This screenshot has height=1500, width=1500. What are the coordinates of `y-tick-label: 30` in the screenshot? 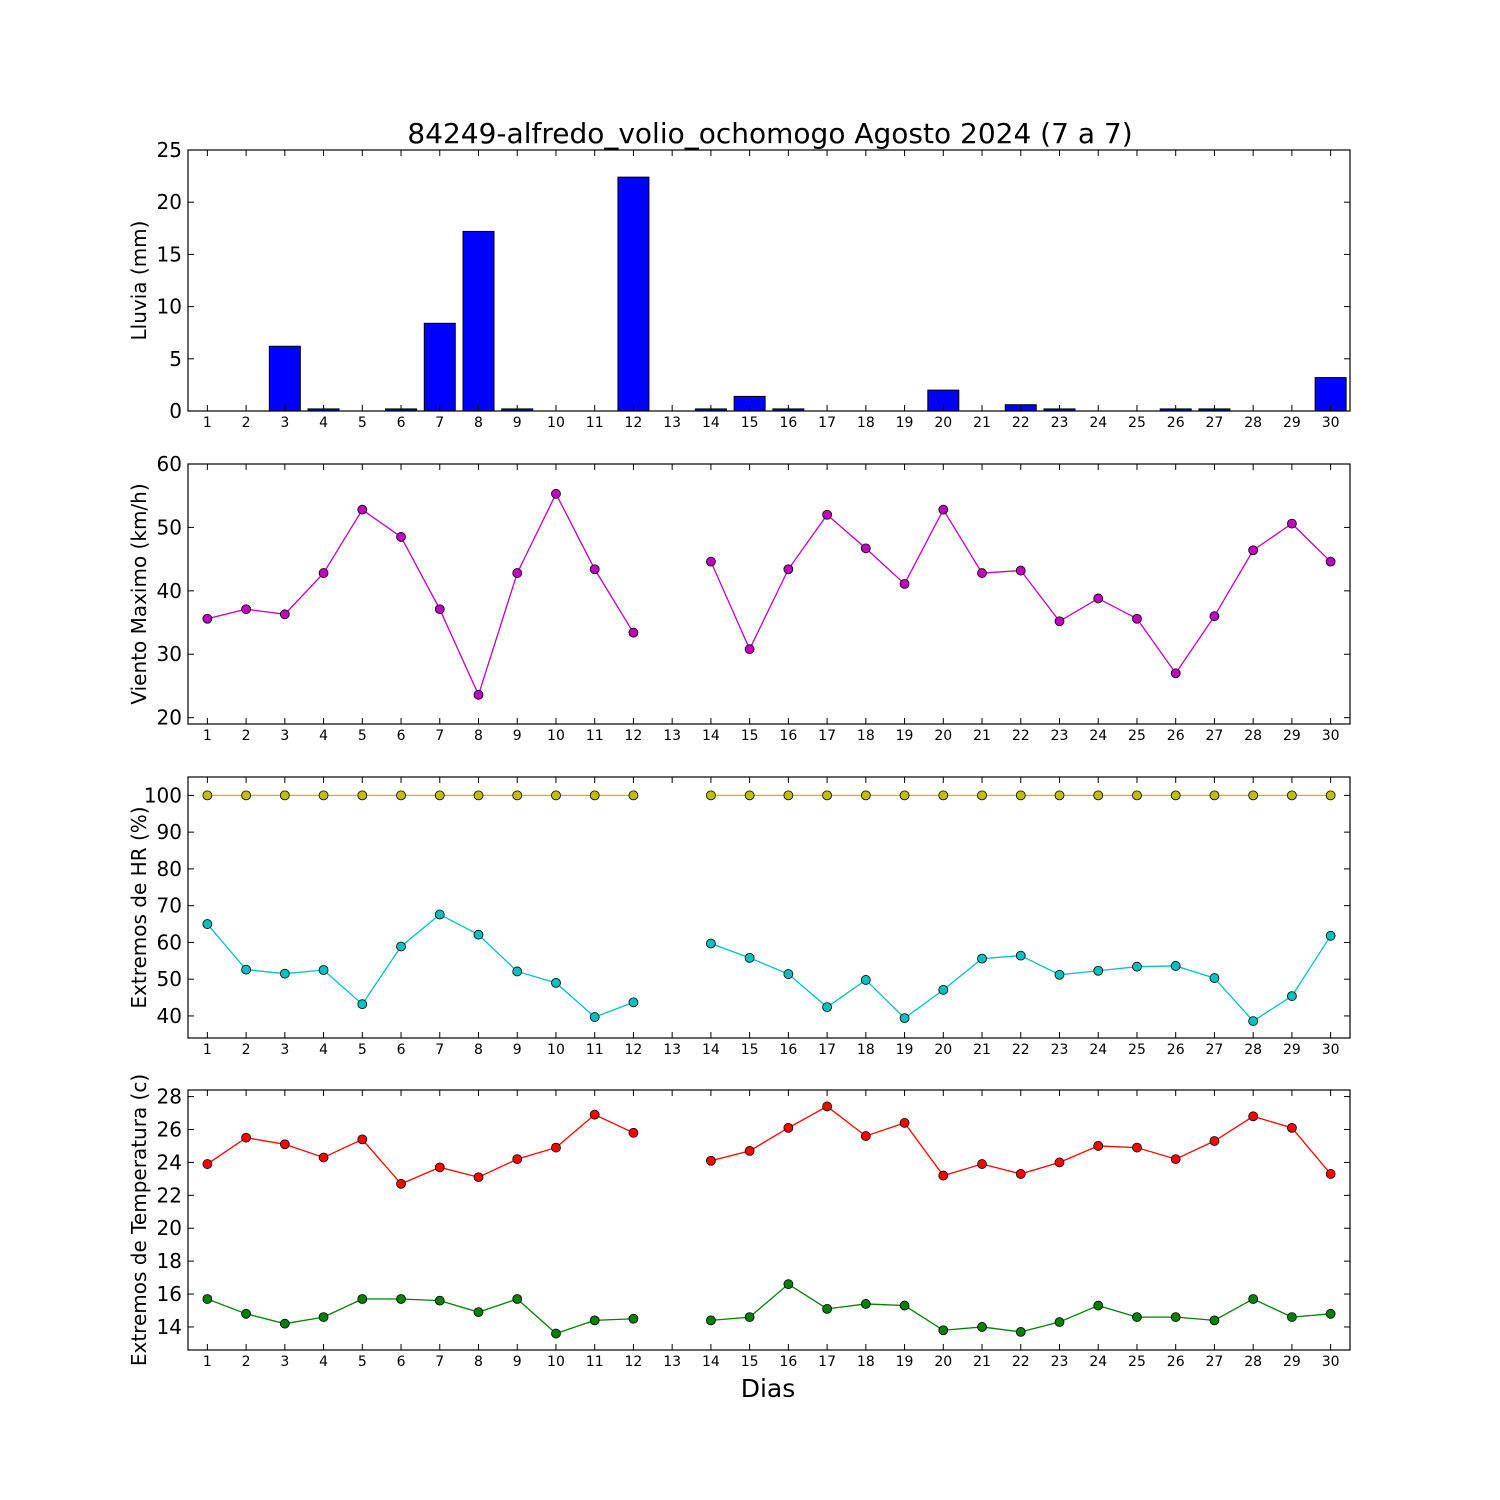 It's located at (169, 654).